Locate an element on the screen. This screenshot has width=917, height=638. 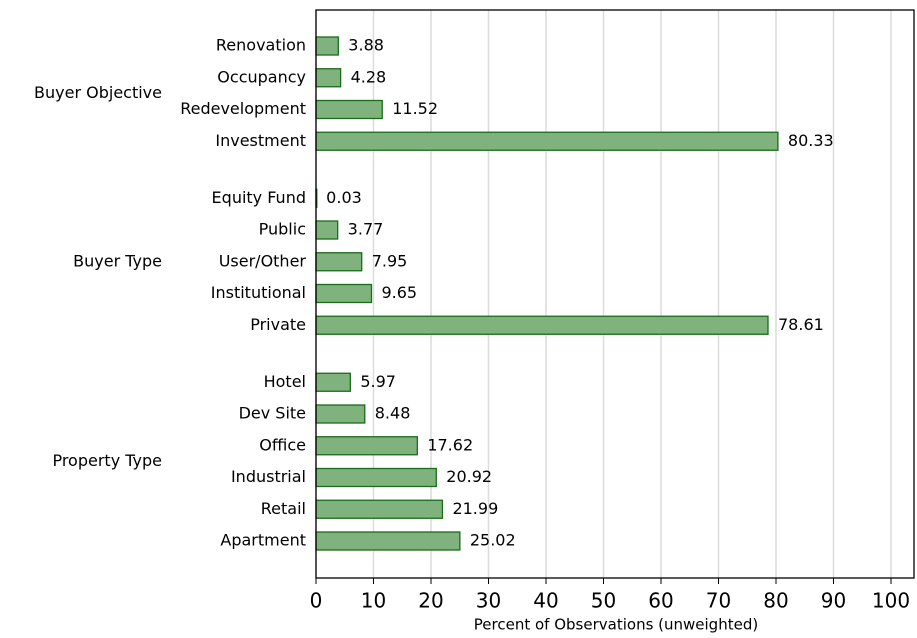
x-tick-label: 90 is located at coordinates (833, 601).